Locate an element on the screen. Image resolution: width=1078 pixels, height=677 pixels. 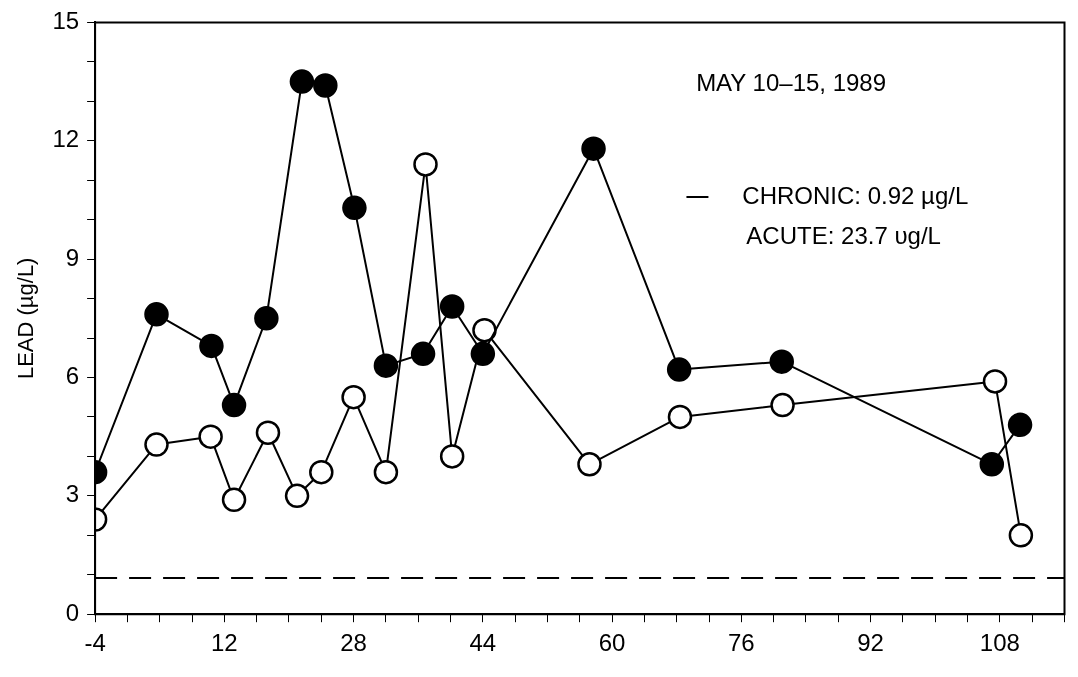
y-tick-label: 12 is located at coordinates (66, 139).